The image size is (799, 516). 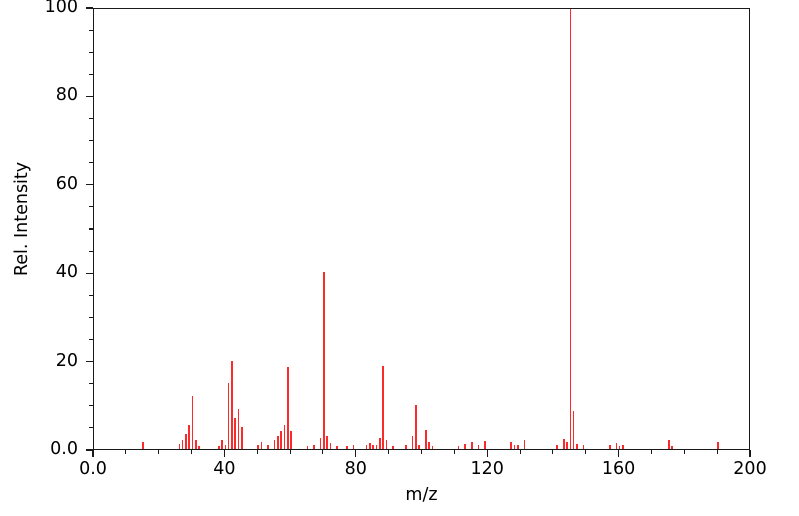 I want to click on y-tick-label: 100, so click(x=61, y=8).